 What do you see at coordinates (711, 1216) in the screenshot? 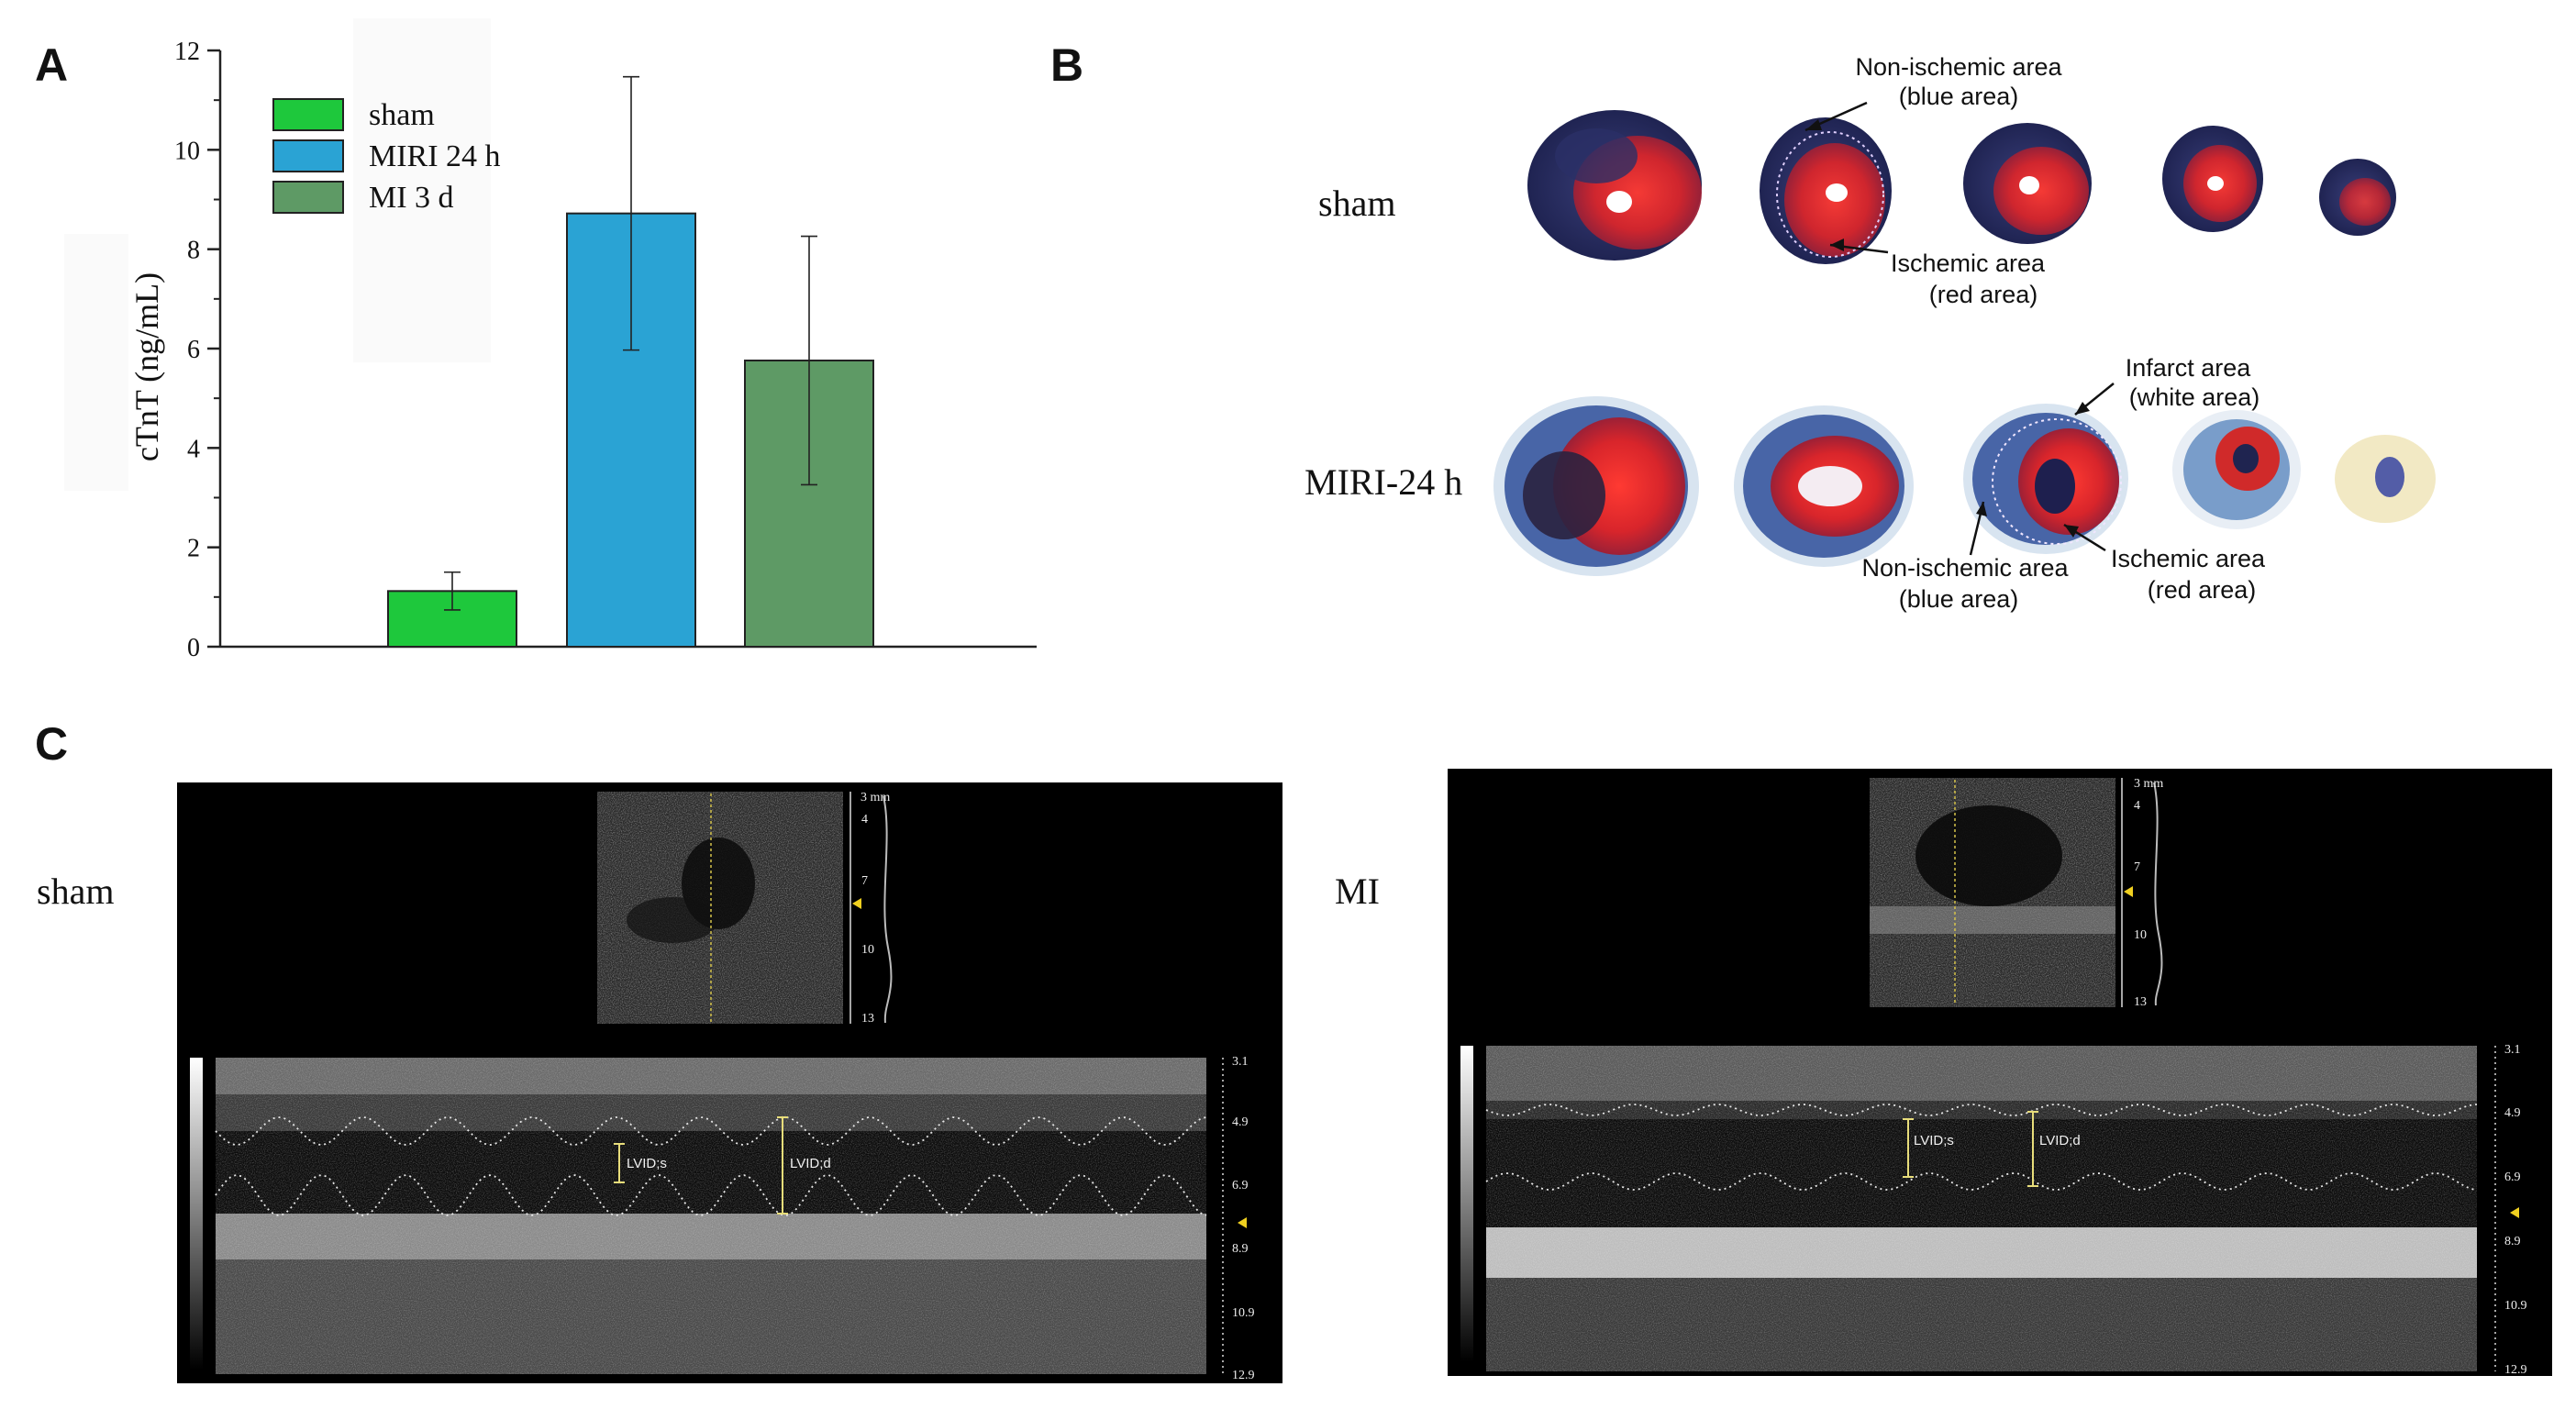
I see `mmode-image-sham: LVID;s LVID;d` at bounding box center [711, 1216].